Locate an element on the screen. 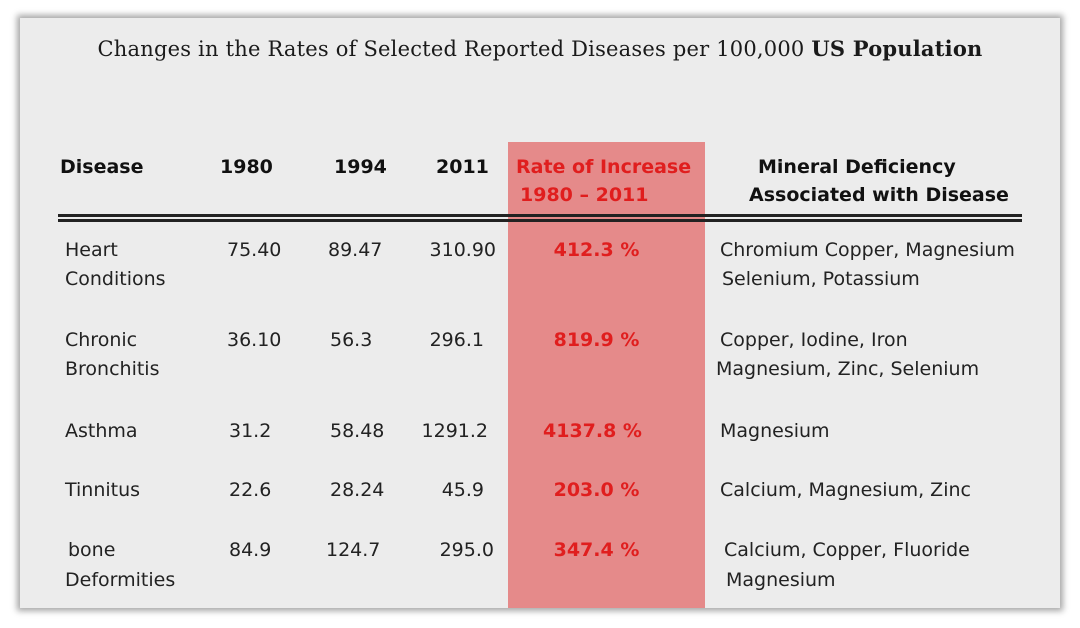 Image resolution: width=1080 pixels, height=628 pixels. header-mineral-line1: Mineral Deficiency is located at coordinates (857, 167).